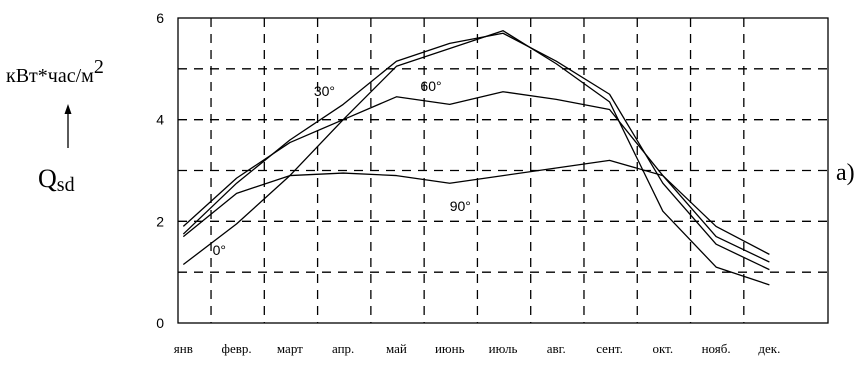 Image resolution: width=866 pixels, height=367 pixels. I want to click on y-tick-label: 0, so click(160, 323).